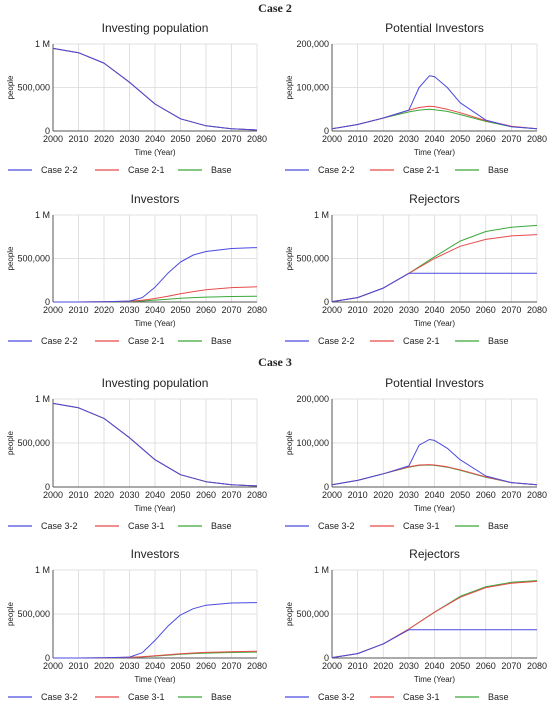  Describe the element at coordinates (155, 28) in the screenshot. I see `chart-title: Investing population` at that location.